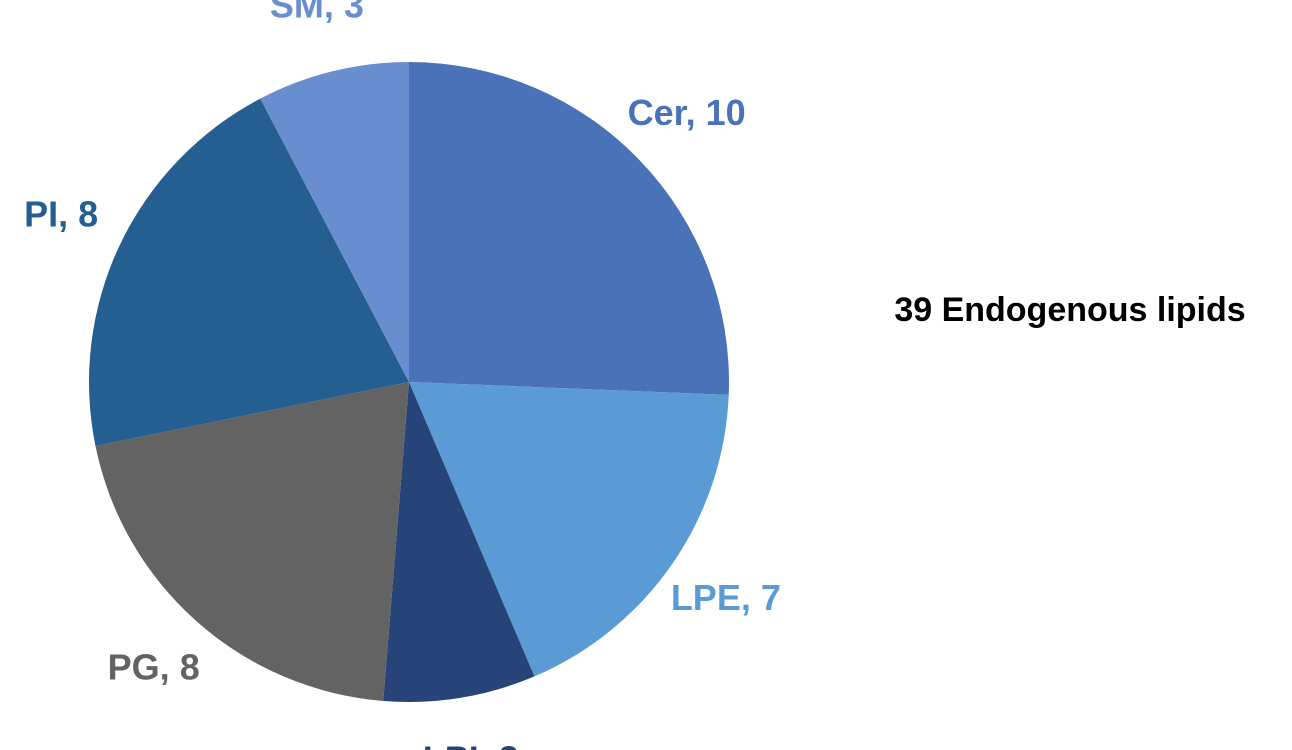 The height and width of the screenshot is (750, 1292). I want to click on chart-title: 39 Endogenous lipids, so click(1069, 310).